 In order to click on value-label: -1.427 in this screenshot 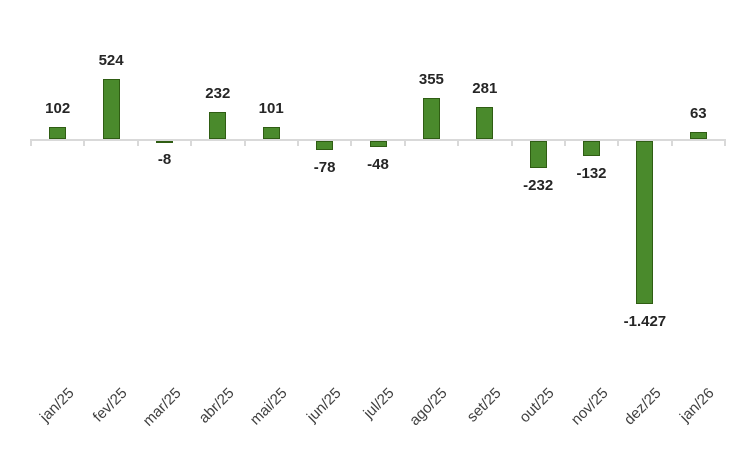, I will do `click(645, 322)`.